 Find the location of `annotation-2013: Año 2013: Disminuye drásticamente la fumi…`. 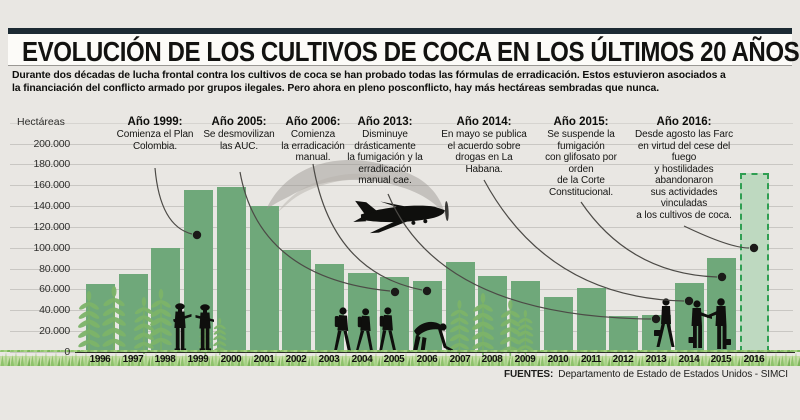

annotation-2013: Año 2013: Disminuye drásticamente la fumi… is located at coordinates (385, 151).